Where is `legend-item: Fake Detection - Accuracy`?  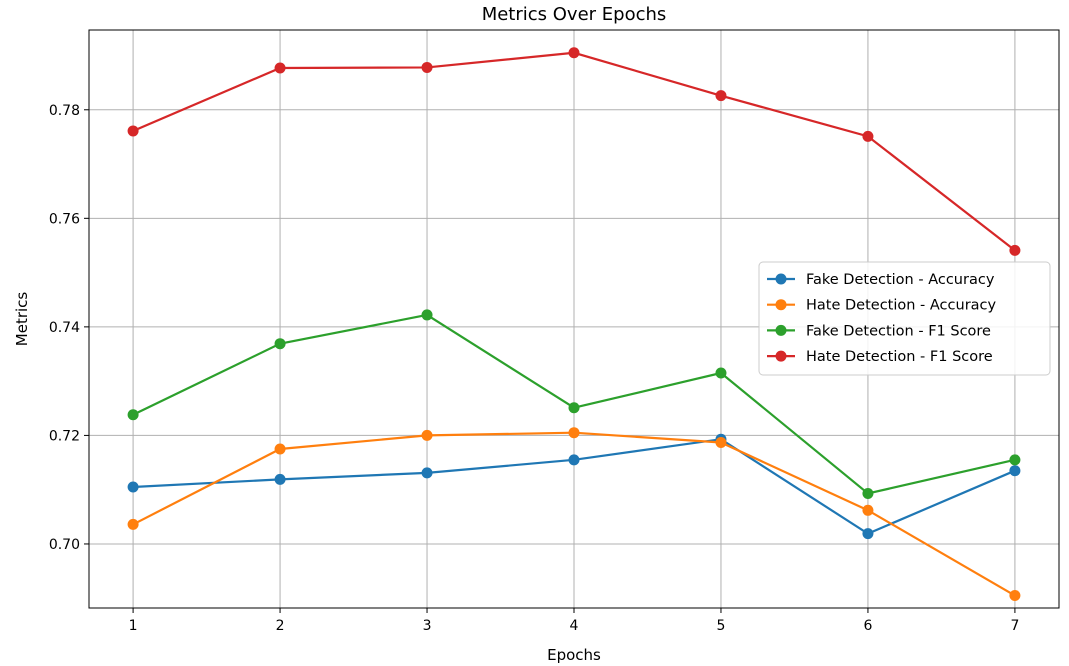
legend-item: Fake Detection - Accuracy is located at coordinates (881, 280).